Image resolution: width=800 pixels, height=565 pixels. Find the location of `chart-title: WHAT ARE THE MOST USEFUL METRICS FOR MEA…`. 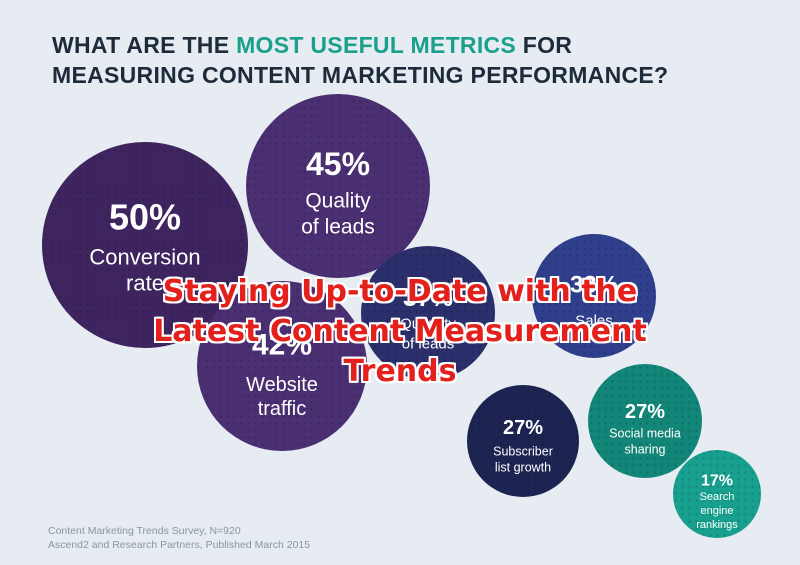

chart-title: WHAT ARE THE MOST USEFUL METRICS FOR MEA… is located at coordinates (402, 60).